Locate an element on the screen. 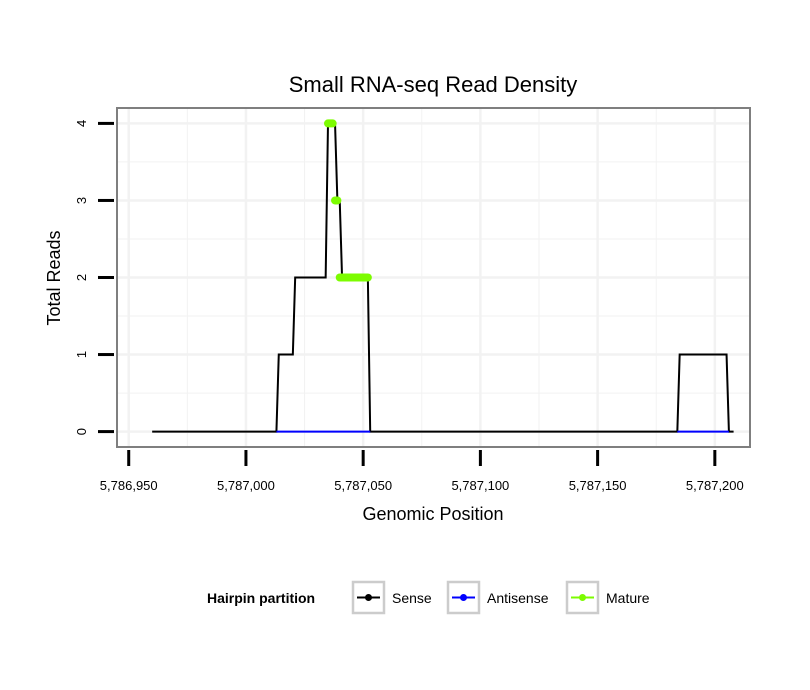 Image resolution: width=810 pixels, height=690 pixels. x-tick-label: 5,787,050 is located at coordinates (363, 485).